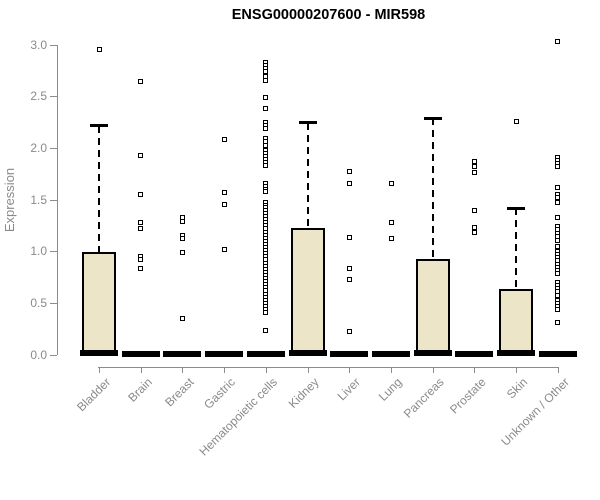  I want to click on whisker-cap-pancreas, so click(432, 118).